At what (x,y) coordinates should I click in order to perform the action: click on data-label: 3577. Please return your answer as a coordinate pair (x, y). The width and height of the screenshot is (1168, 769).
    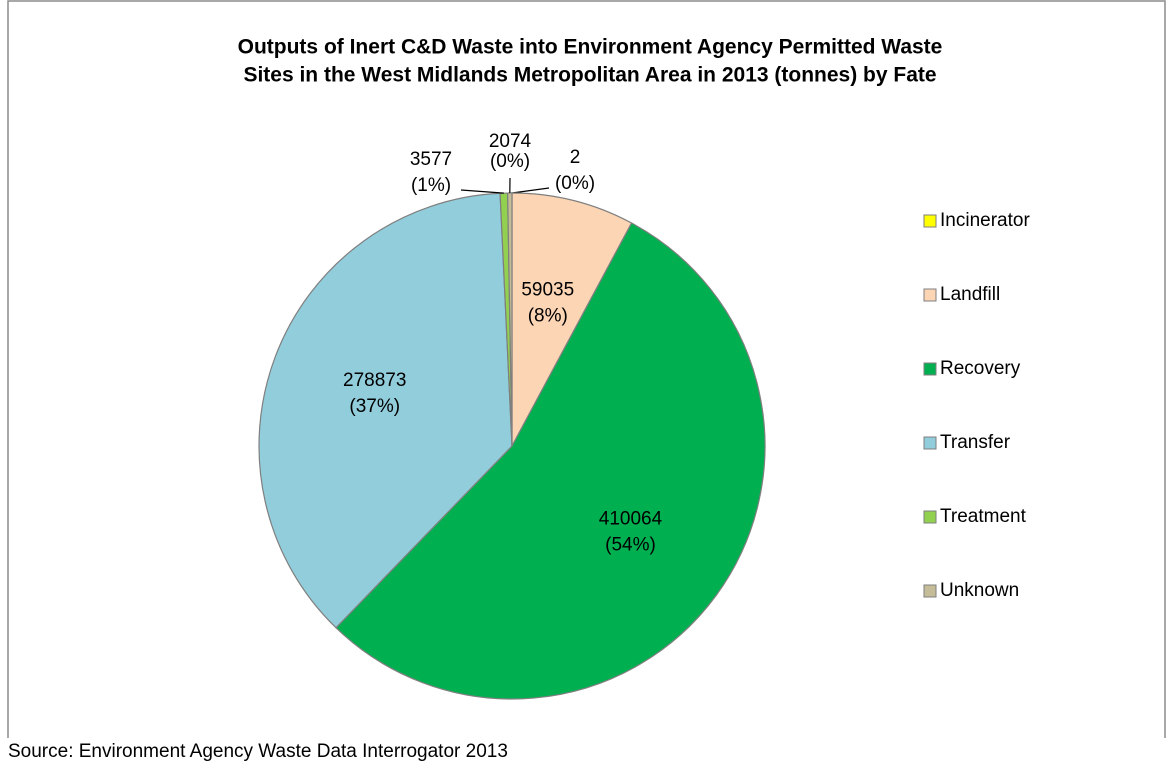
    Looking at the image, I should click on (431, 159).